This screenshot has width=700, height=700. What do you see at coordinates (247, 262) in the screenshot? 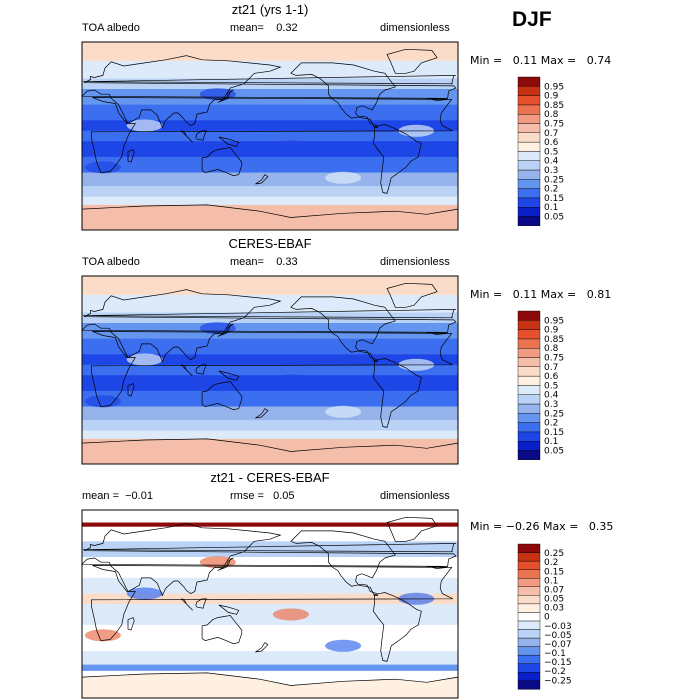
I see `panel2-mean-label: mean=` at bounding box center [247, 262].